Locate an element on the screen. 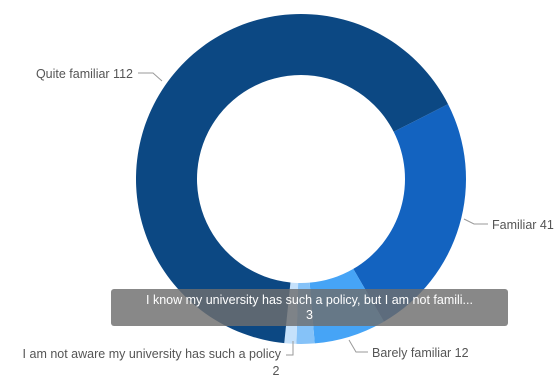  leader-quite-familiar is located at coordinates (150, 77).